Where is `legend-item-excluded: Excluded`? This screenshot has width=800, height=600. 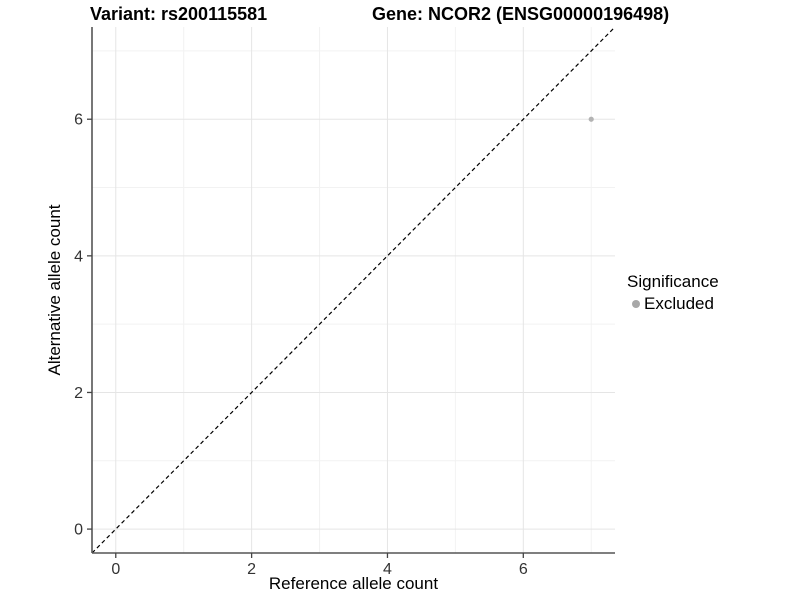
legend-item-excluded: Excluded is located at coordinates (673, 304).